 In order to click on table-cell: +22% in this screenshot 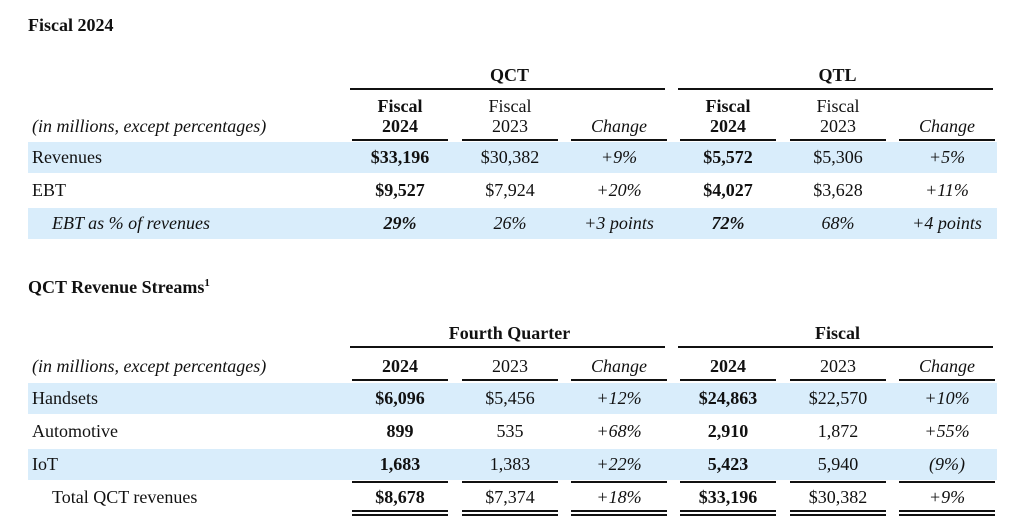, I will do `click(619, 464)`.